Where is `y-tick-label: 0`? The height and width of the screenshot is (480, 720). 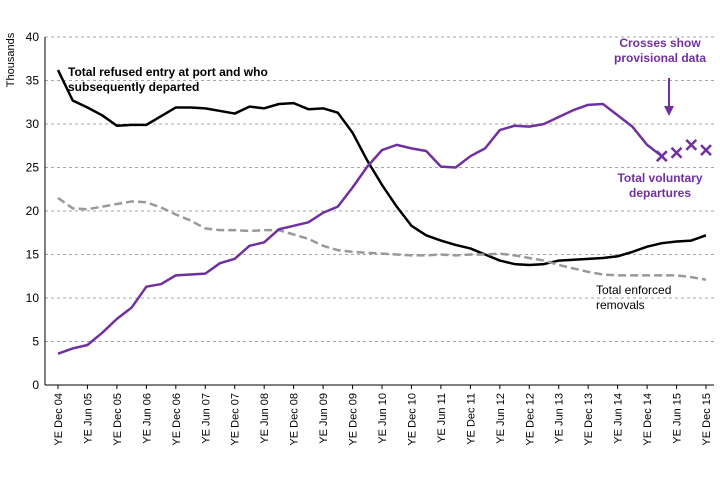 y-tick-label: 0 is located at coordinates (35, 385).